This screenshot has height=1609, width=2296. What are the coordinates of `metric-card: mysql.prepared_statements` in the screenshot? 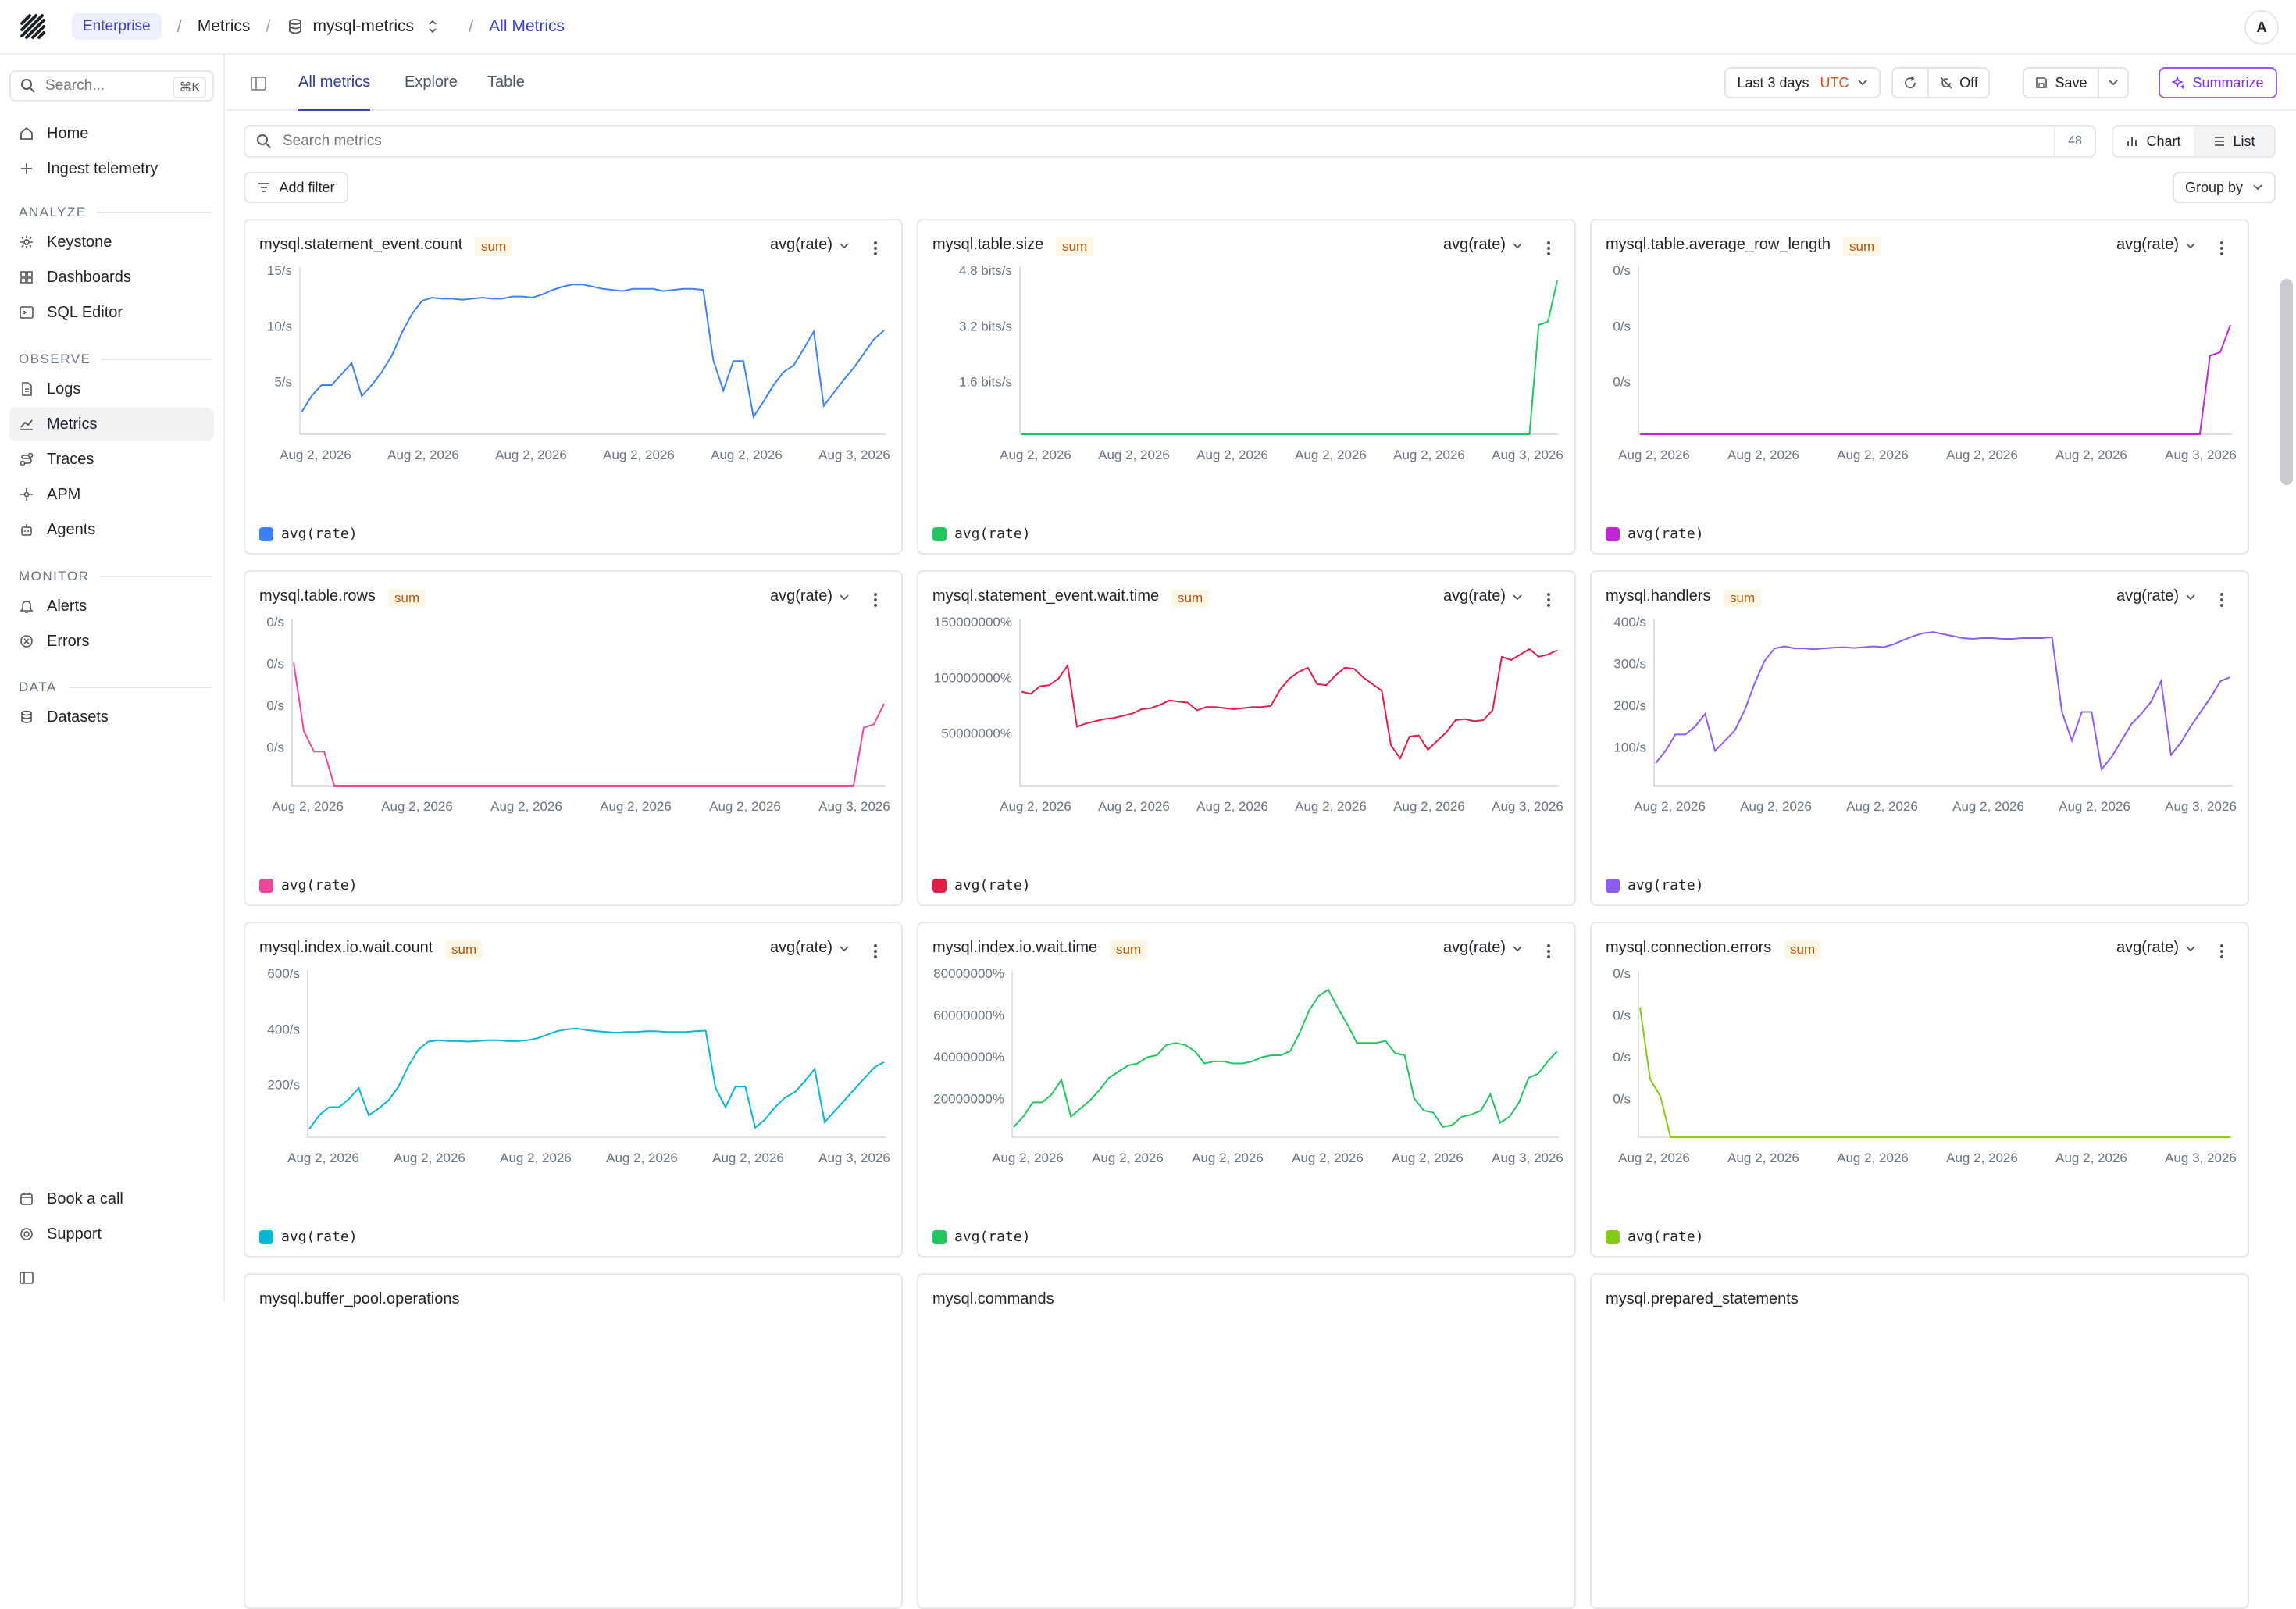 It's located at (1919, 1441).